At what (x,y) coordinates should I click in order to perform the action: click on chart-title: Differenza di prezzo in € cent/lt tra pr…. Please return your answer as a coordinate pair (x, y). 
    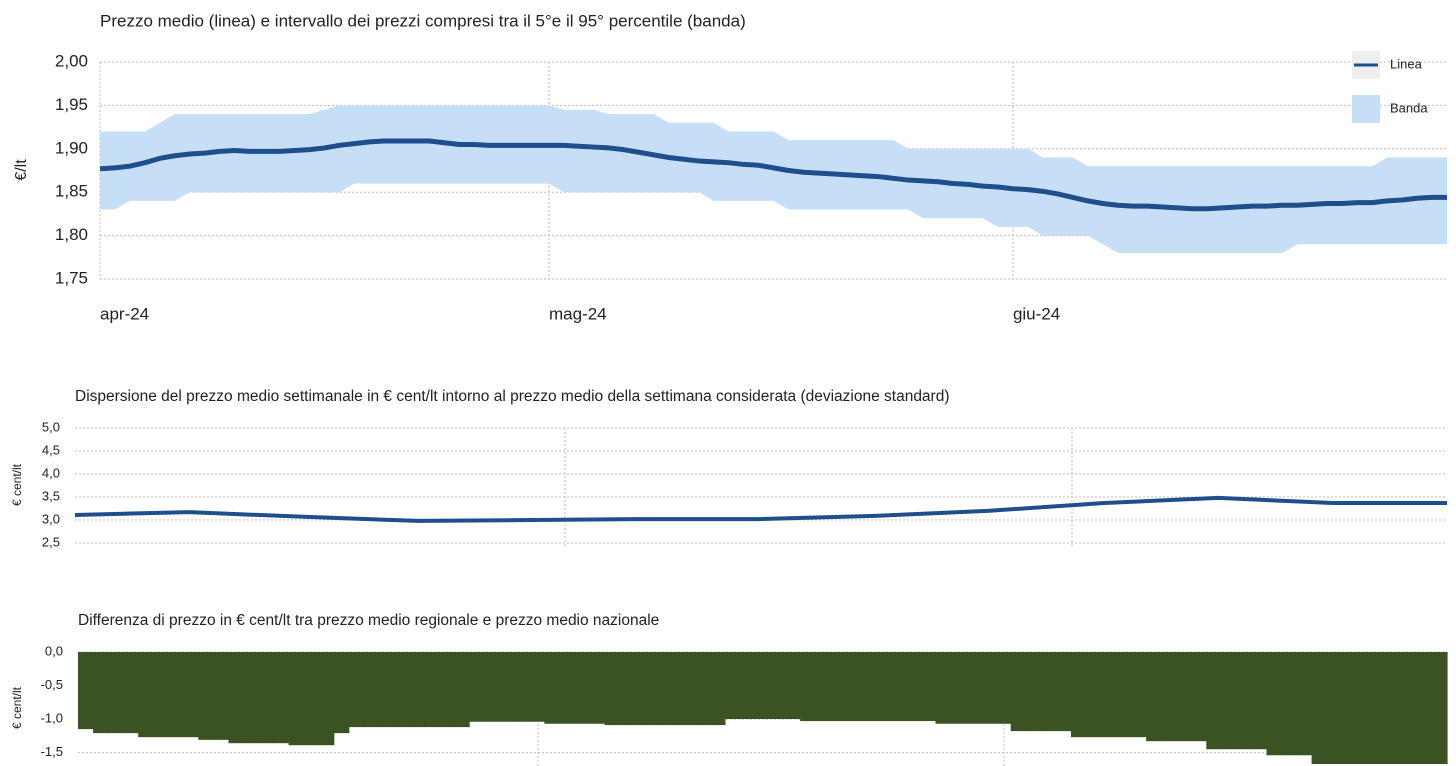
    Looking at the image, I should click on (368, 620).